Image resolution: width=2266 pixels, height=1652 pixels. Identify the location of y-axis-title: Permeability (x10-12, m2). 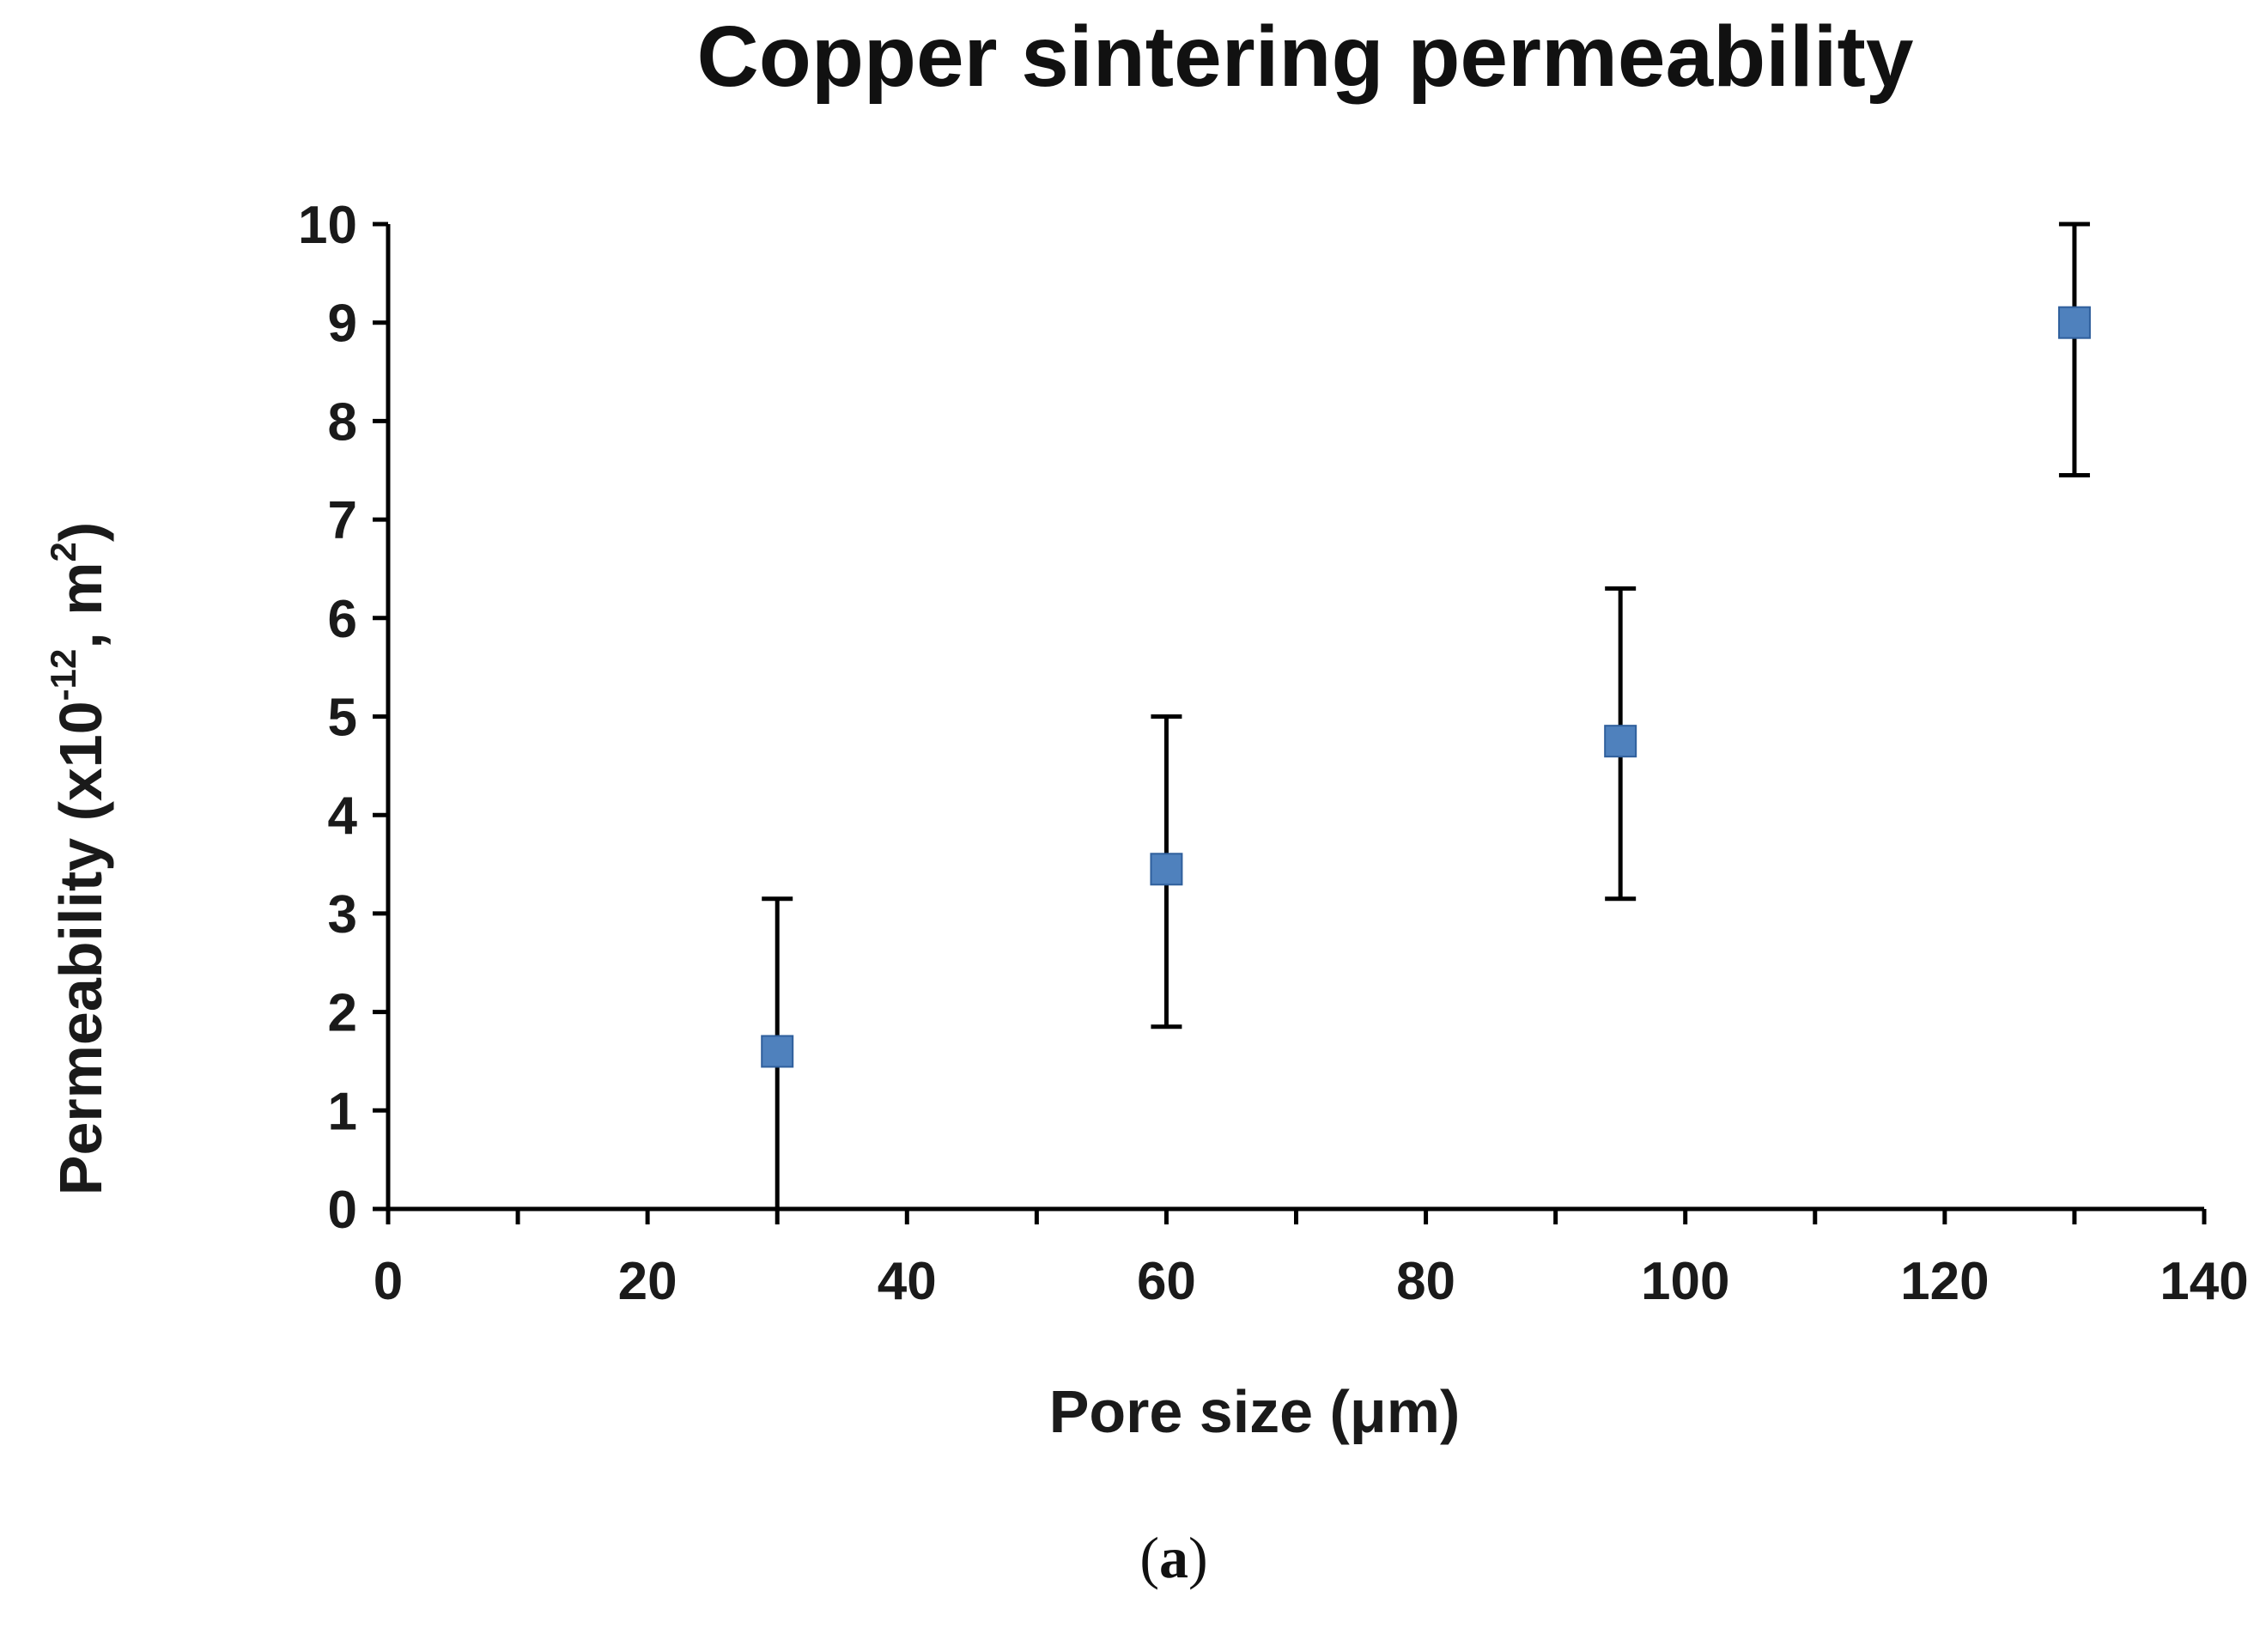
(79, 858).